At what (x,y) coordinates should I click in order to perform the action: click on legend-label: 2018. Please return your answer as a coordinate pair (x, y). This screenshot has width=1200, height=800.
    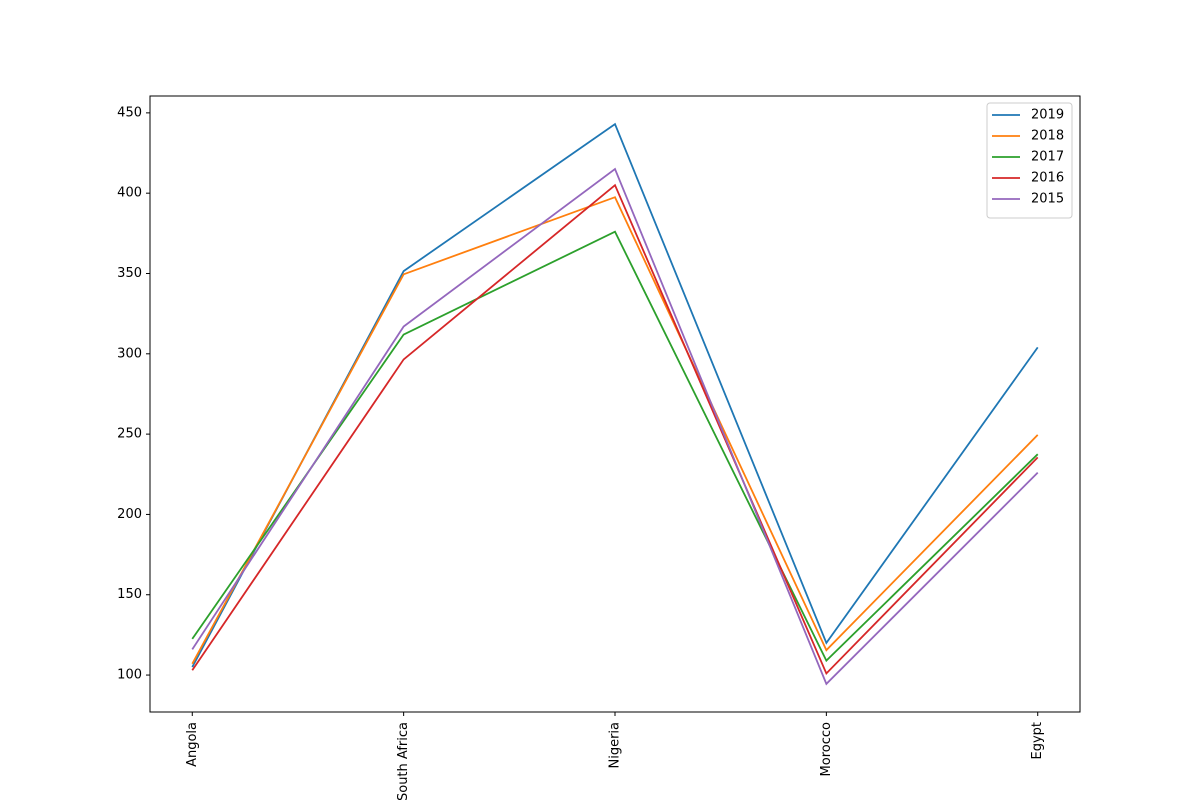
    Looking at the image, I should click on (1047, 136).